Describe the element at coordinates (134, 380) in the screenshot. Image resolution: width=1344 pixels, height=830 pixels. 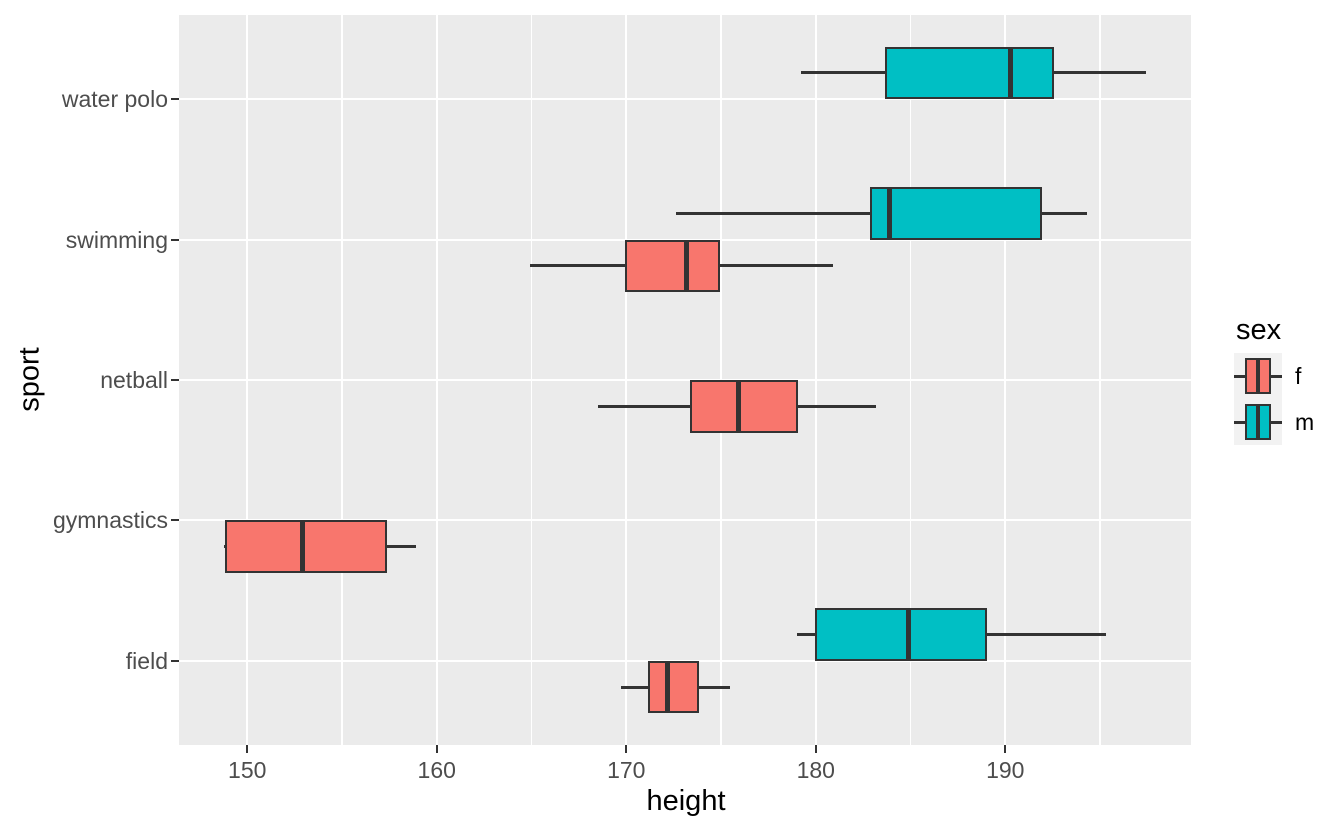
I see `y-tick-label: netball` at that location.